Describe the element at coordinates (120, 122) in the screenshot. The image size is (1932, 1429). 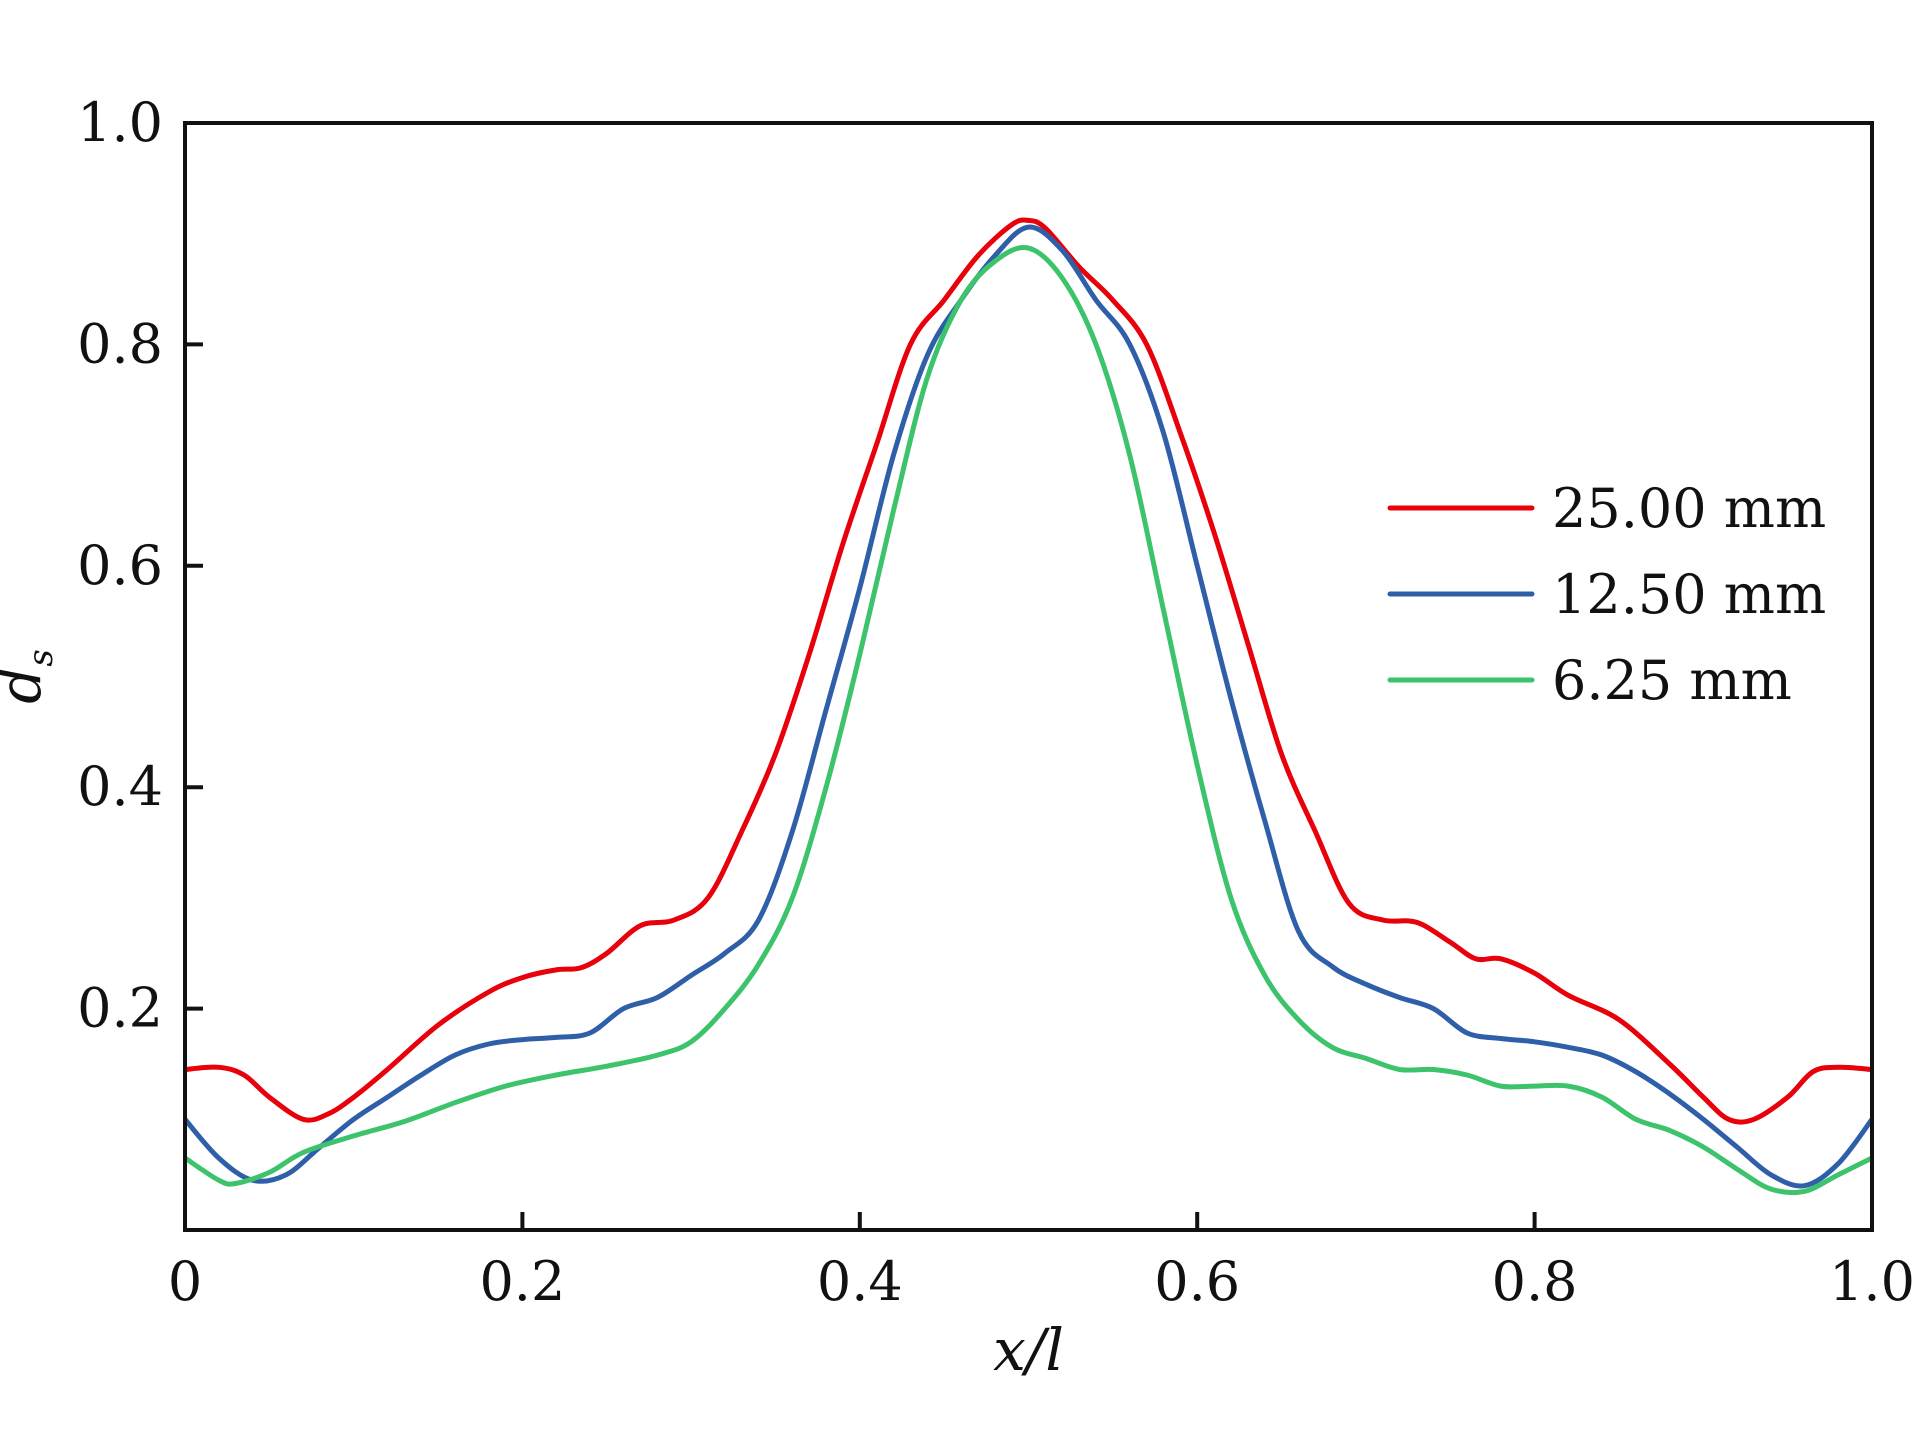
I see `y-tick-label: 1.0` at that location.